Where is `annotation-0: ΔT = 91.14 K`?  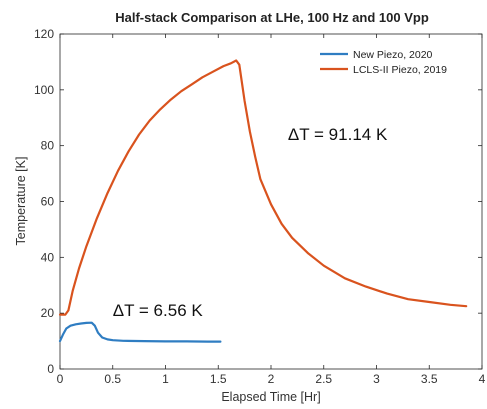 annotation-0: ΔT = 91.14 K is located at coordinates (338, 134).